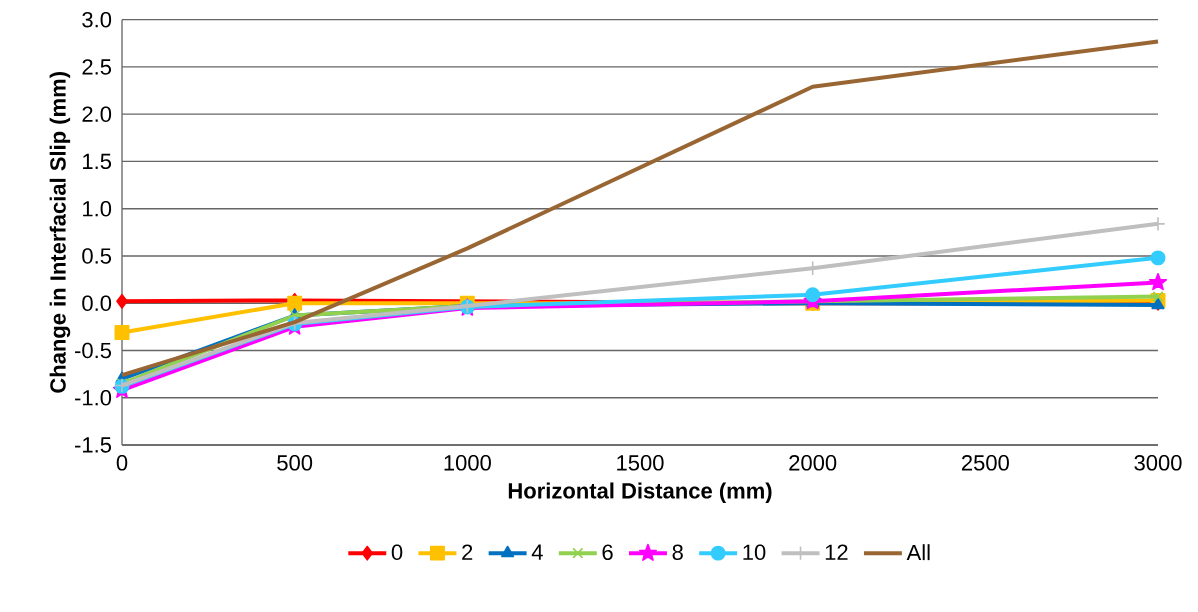 This screenshot has height=612, width=1198. What do you see at coordinates (537, 552) in the screenshot?
I see `legend-label: 4` at bounding box center [537, 552].